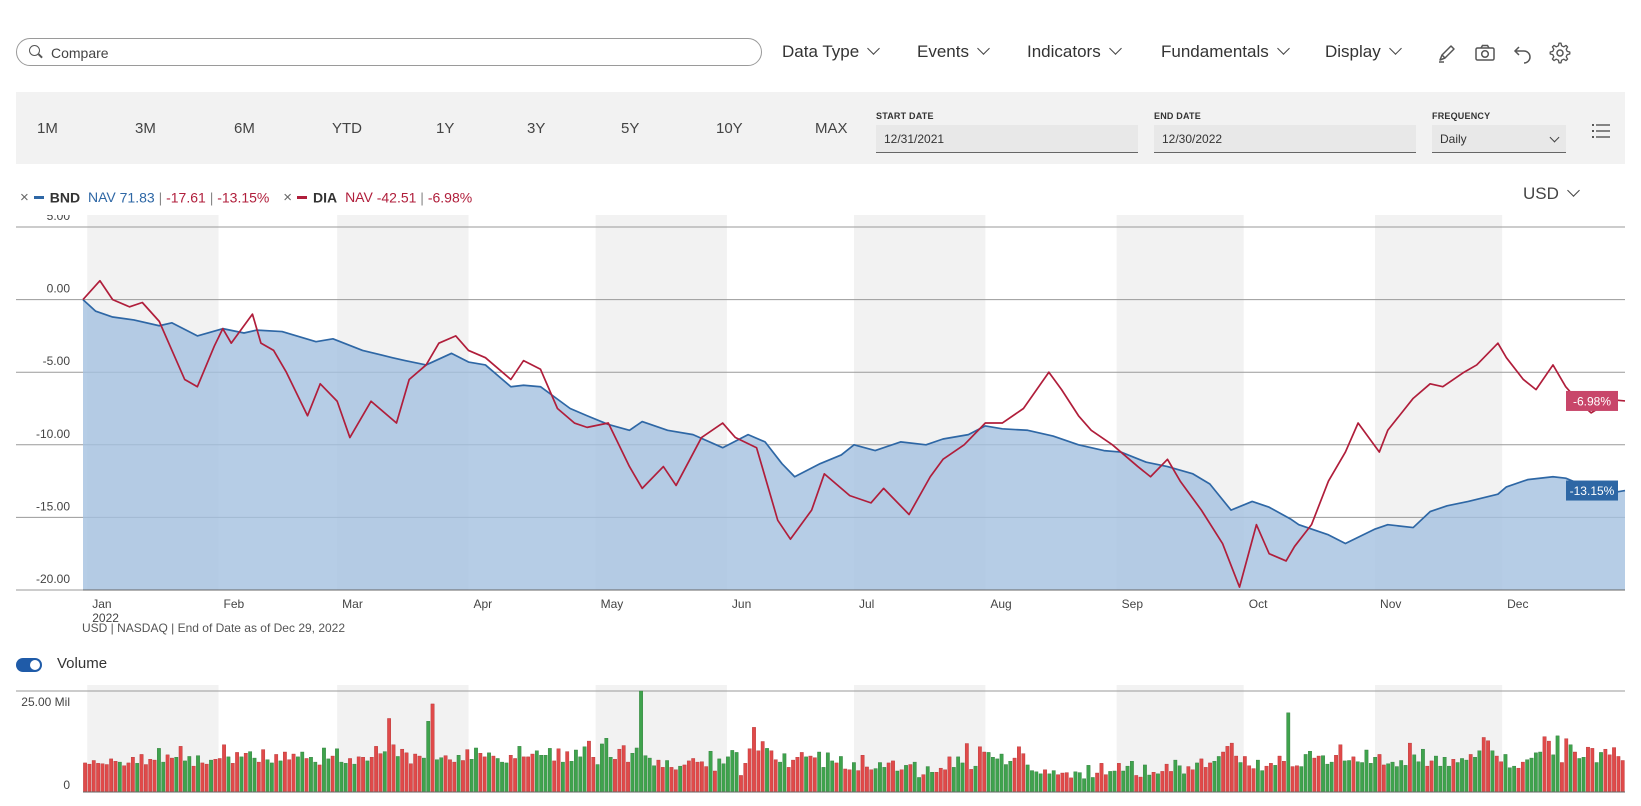 The width and height of the screenshot is (1641, 806). I want to click on range-6m: 6M, so click(244, 128).